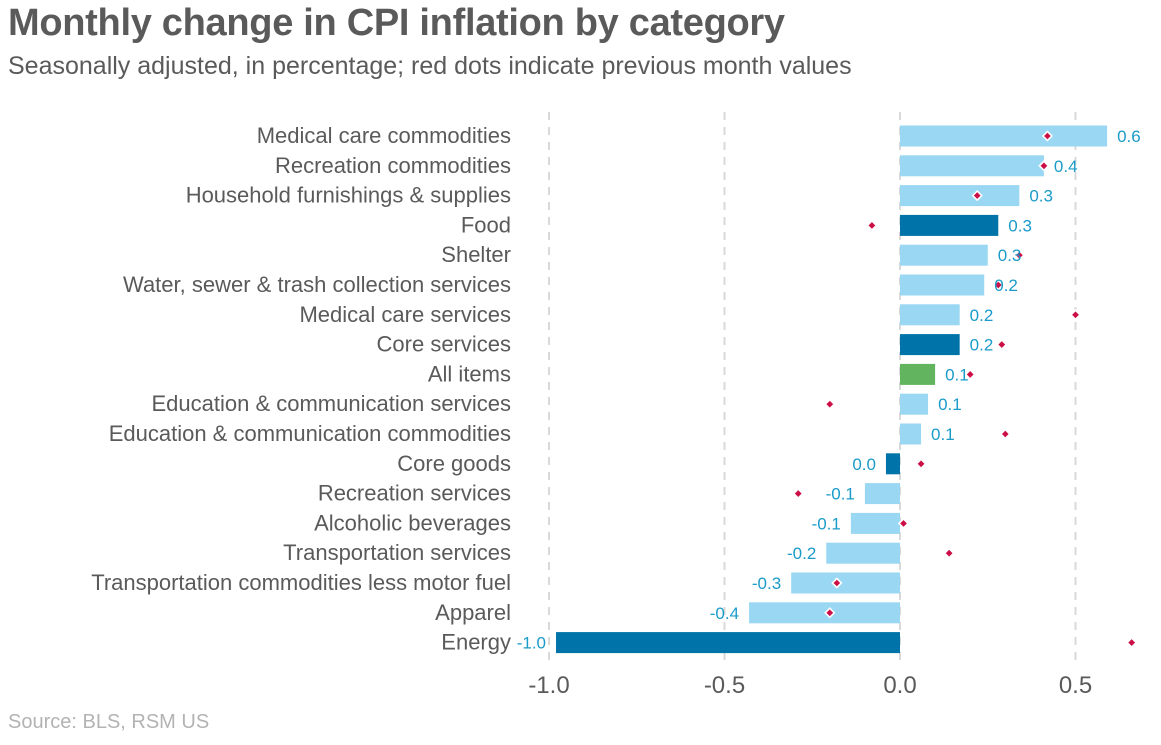 The image size is (1161, 745). I want to click on source-note: Source: BLS, RSM US, so click(109, 722).